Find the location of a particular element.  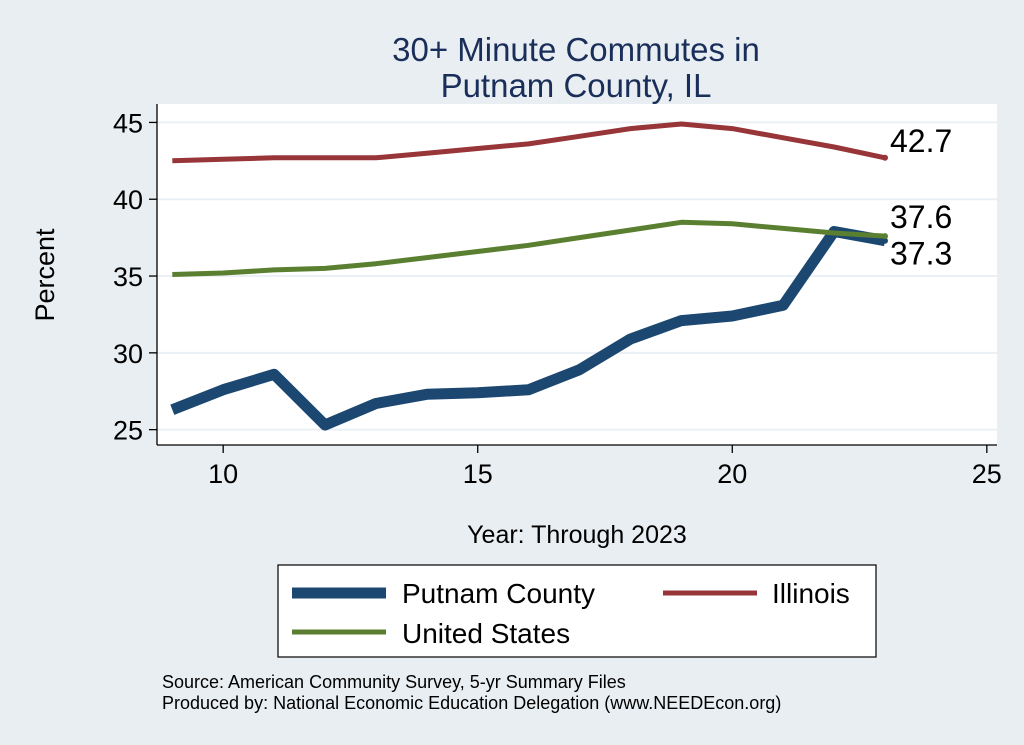

legend-box is located at coordinates (577, 611).